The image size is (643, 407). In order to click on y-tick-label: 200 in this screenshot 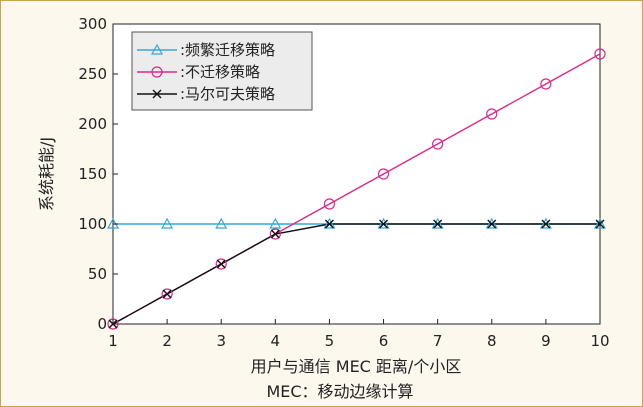, I will do `click(92, 124)`.